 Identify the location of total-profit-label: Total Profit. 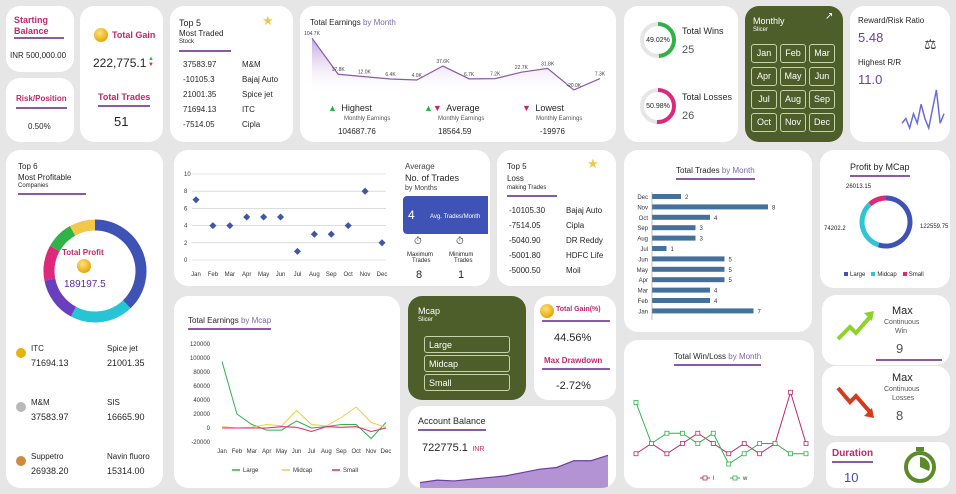
(83, 252).